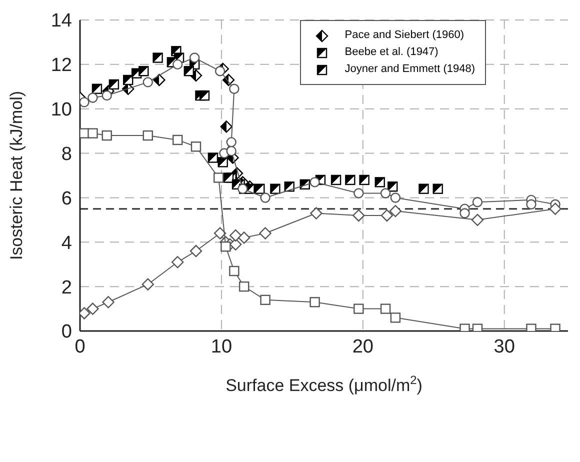 The image size is (580, 462). I want to click on y-tick-label: 6, so click(66, 199).